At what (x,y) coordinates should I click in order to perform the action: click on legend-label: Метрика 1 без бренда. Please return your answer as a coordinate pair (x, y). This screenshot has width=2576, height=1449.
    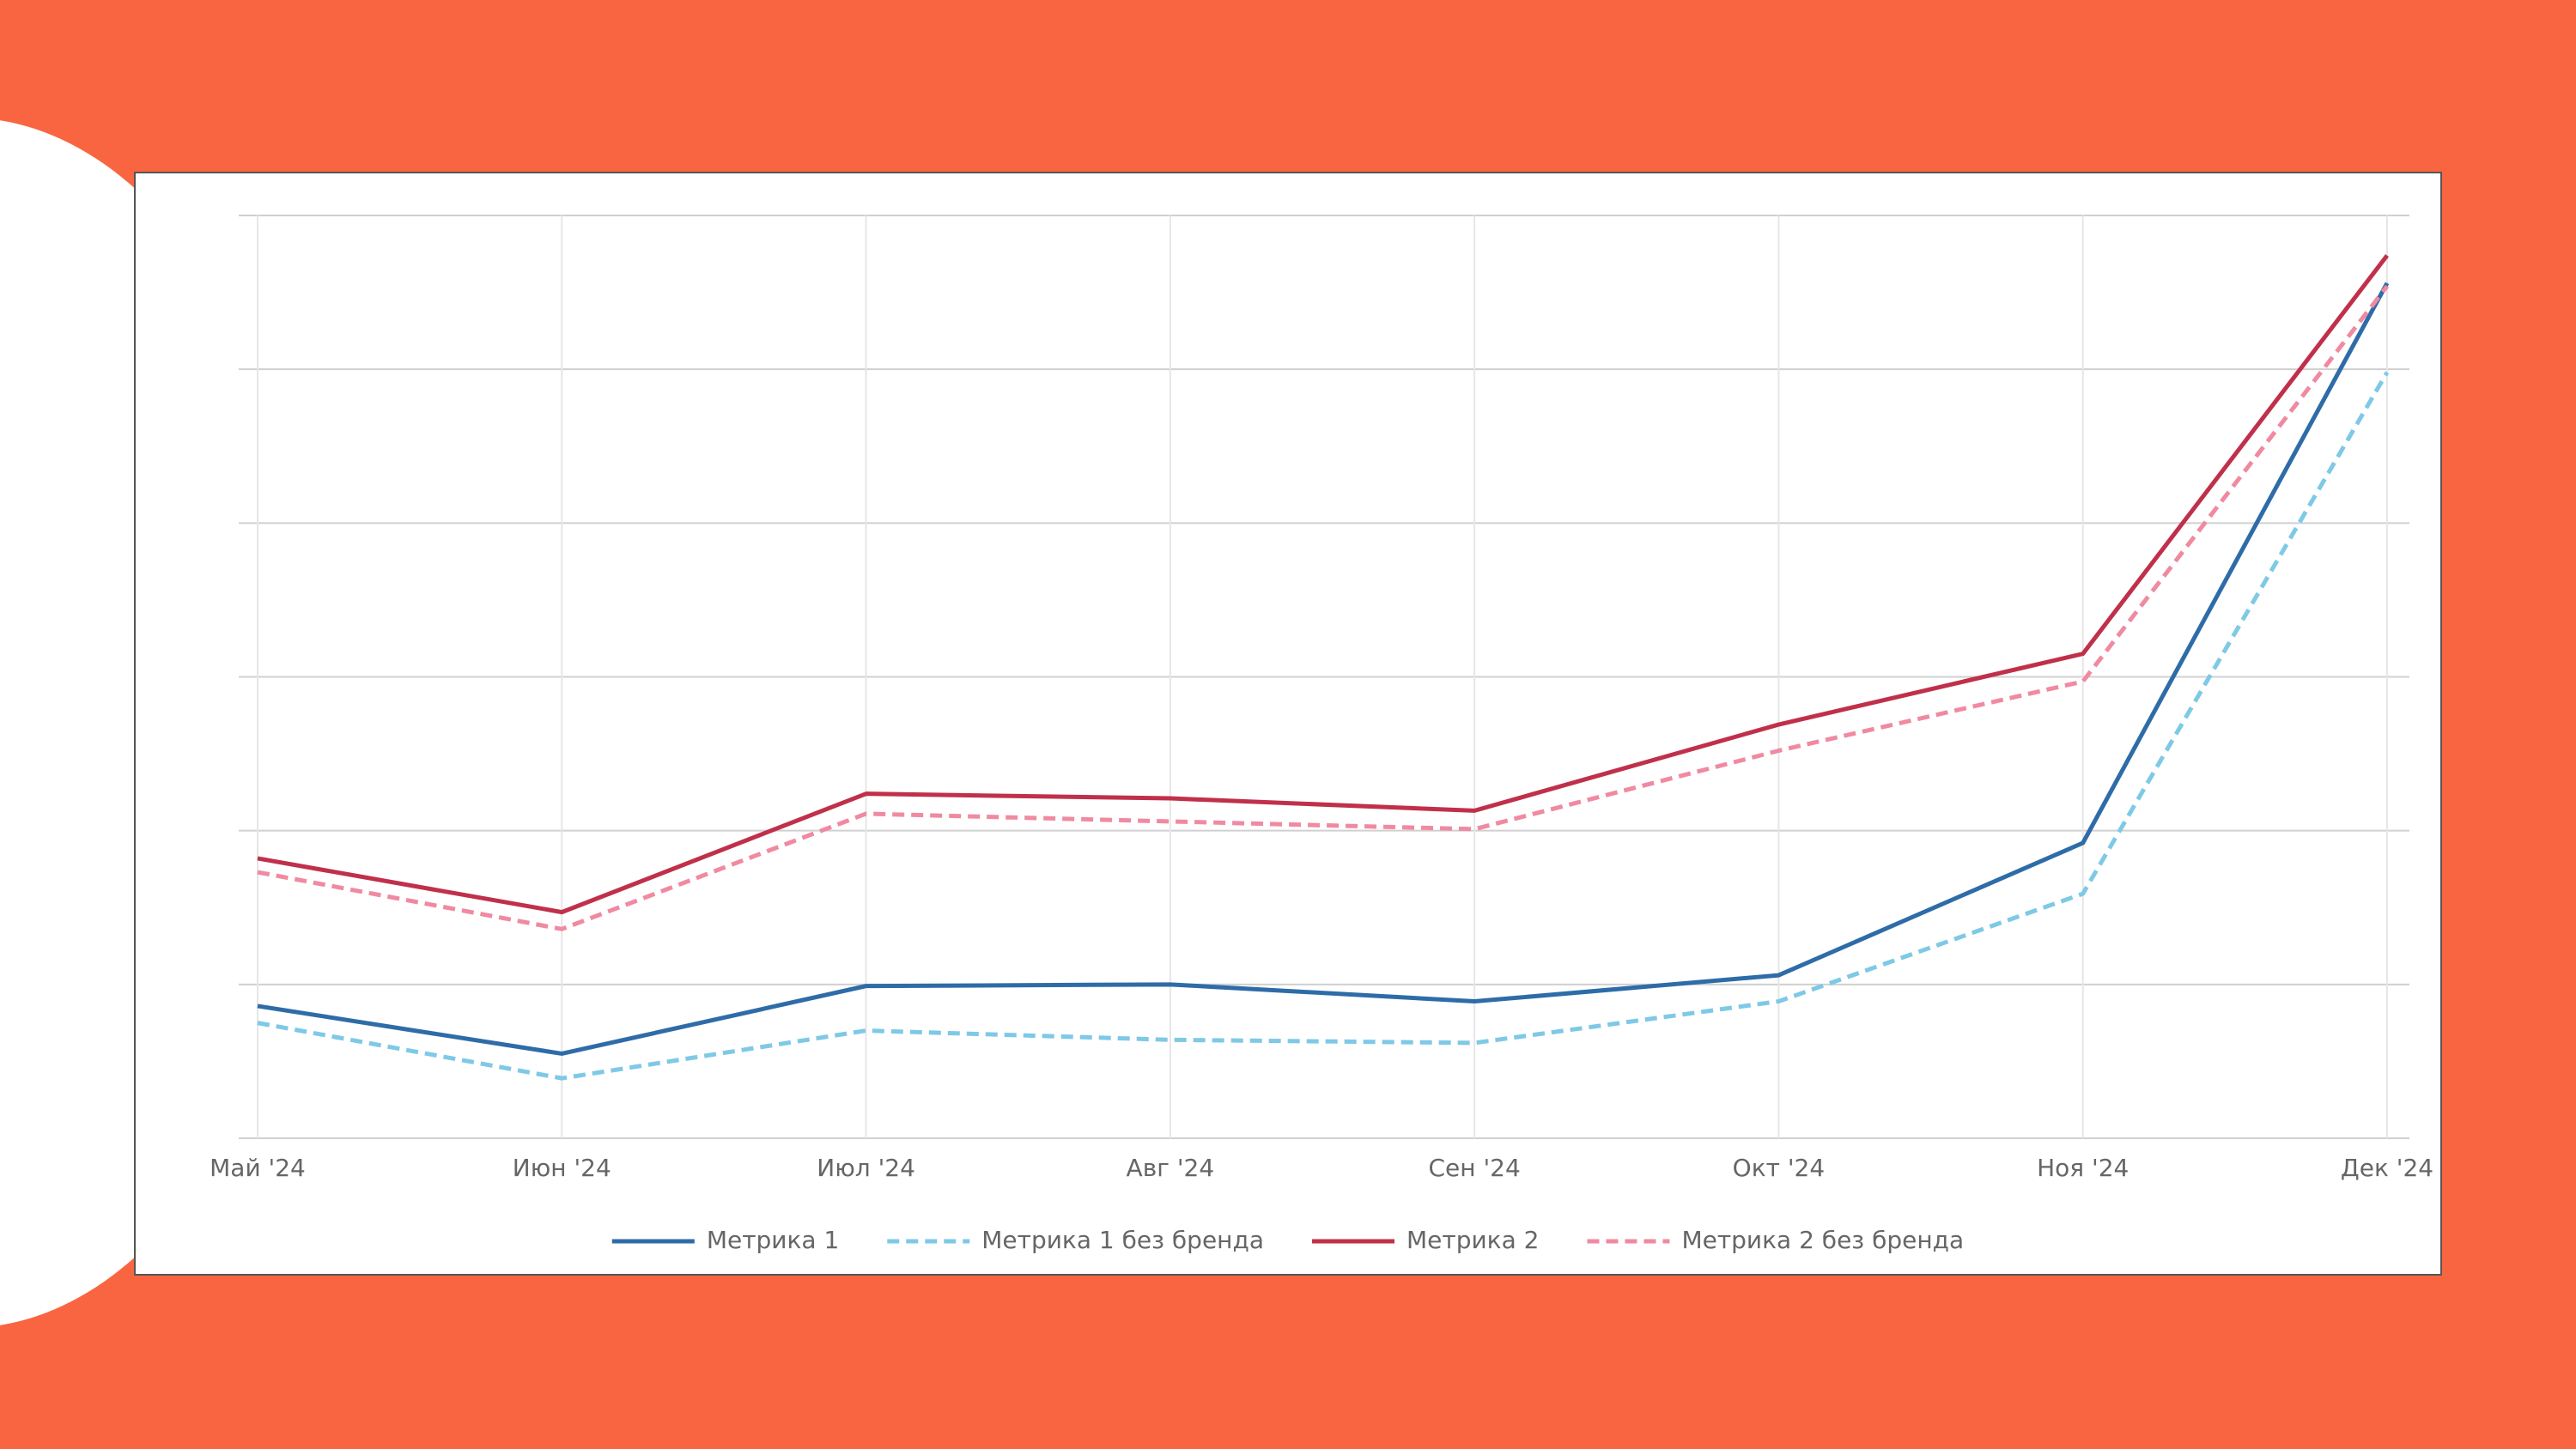
    Looking at the image, I should click on (1122, 1240).